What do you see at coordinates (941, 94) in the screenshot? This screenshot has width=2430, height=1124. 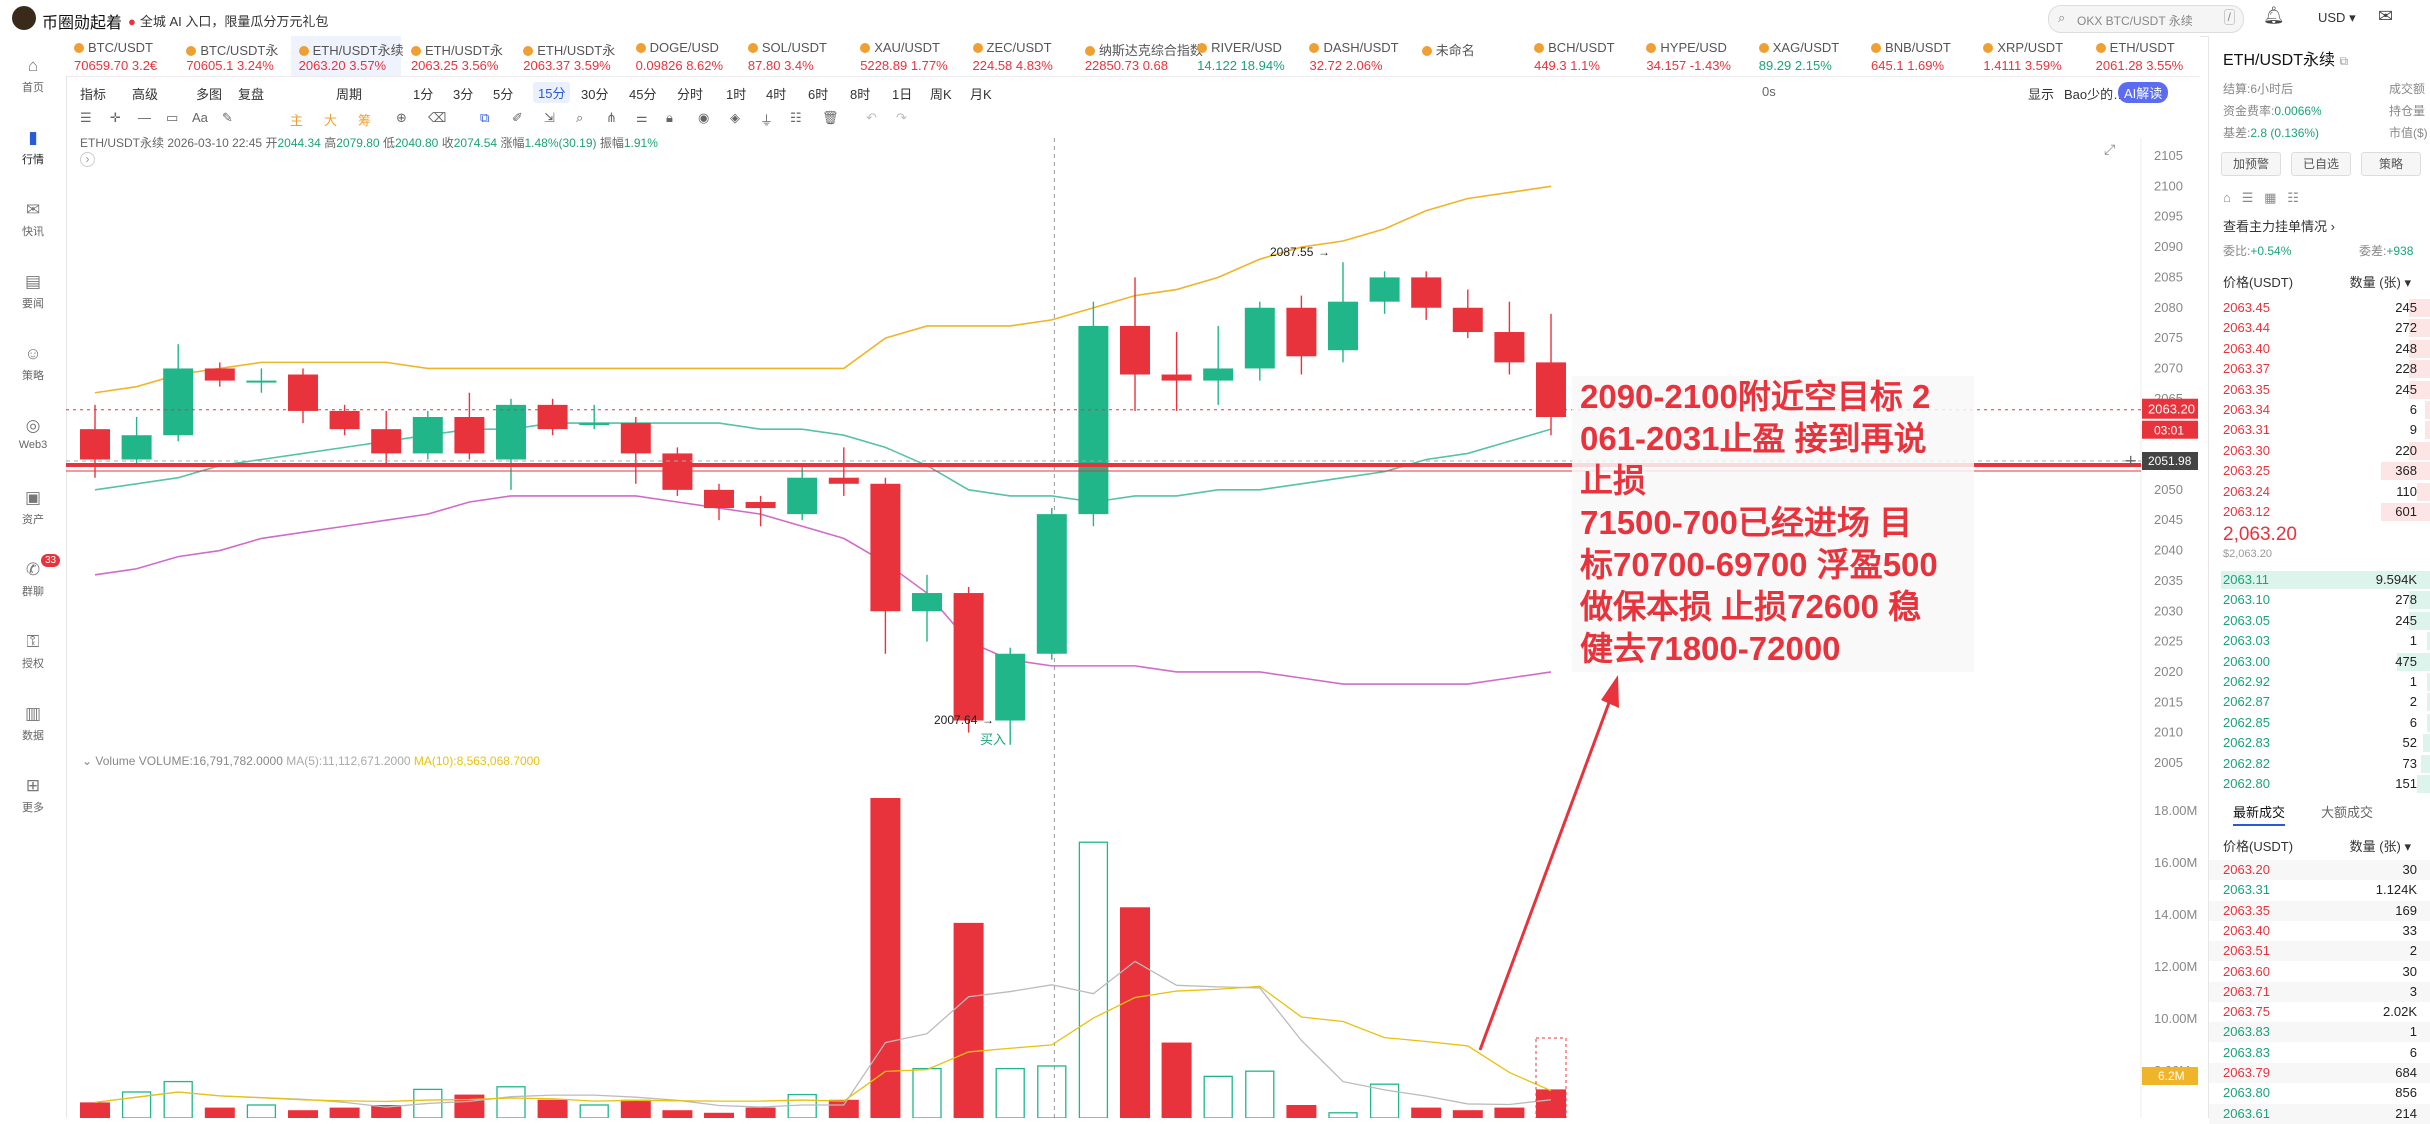 I see `toolbar-item-17: 周K` at bounding box center [941, 94].